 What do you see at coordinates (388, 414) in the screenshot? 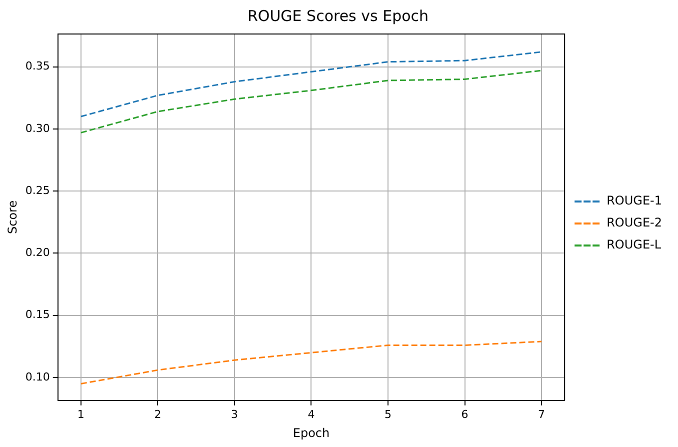
I see `x-tick-label: 5` at bounding box center [388, 414].